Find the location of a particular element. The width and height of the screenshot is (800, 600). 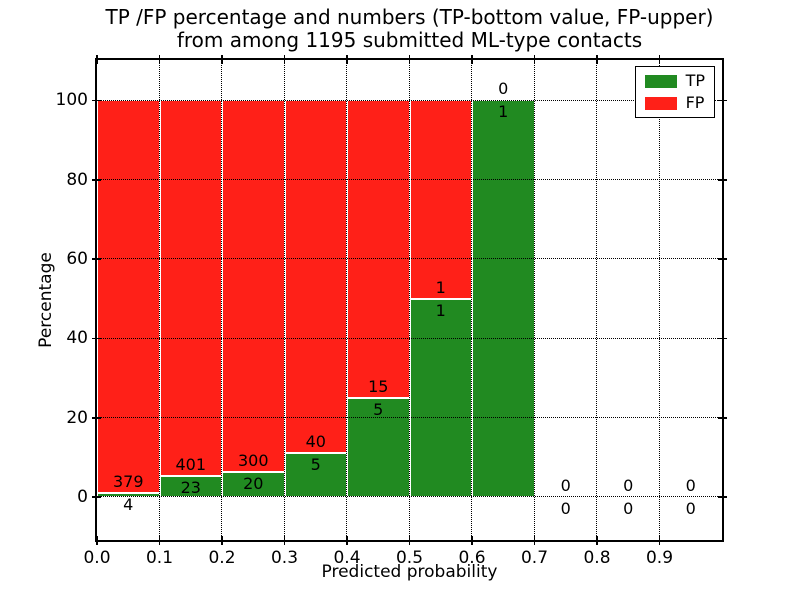

bar-fp-count-label: 15 is located at coordinates (378, 386).